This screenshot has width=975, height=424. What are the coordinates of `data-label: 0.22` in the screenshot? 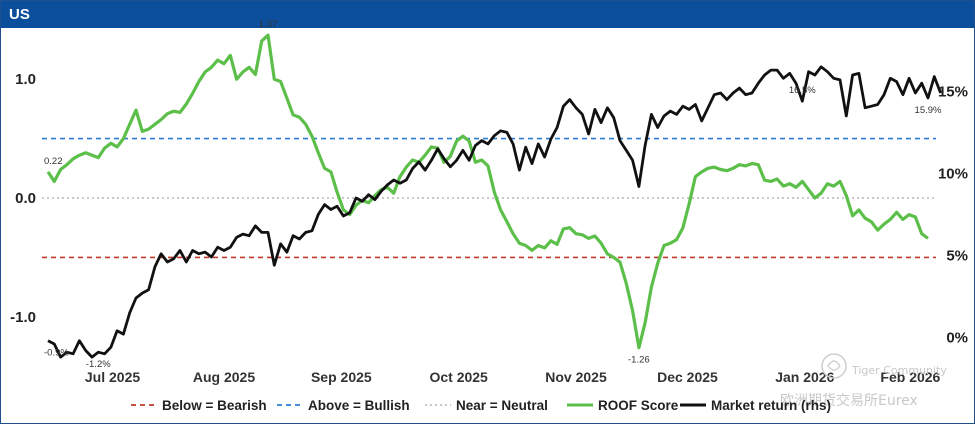 It's located at (53, 161).